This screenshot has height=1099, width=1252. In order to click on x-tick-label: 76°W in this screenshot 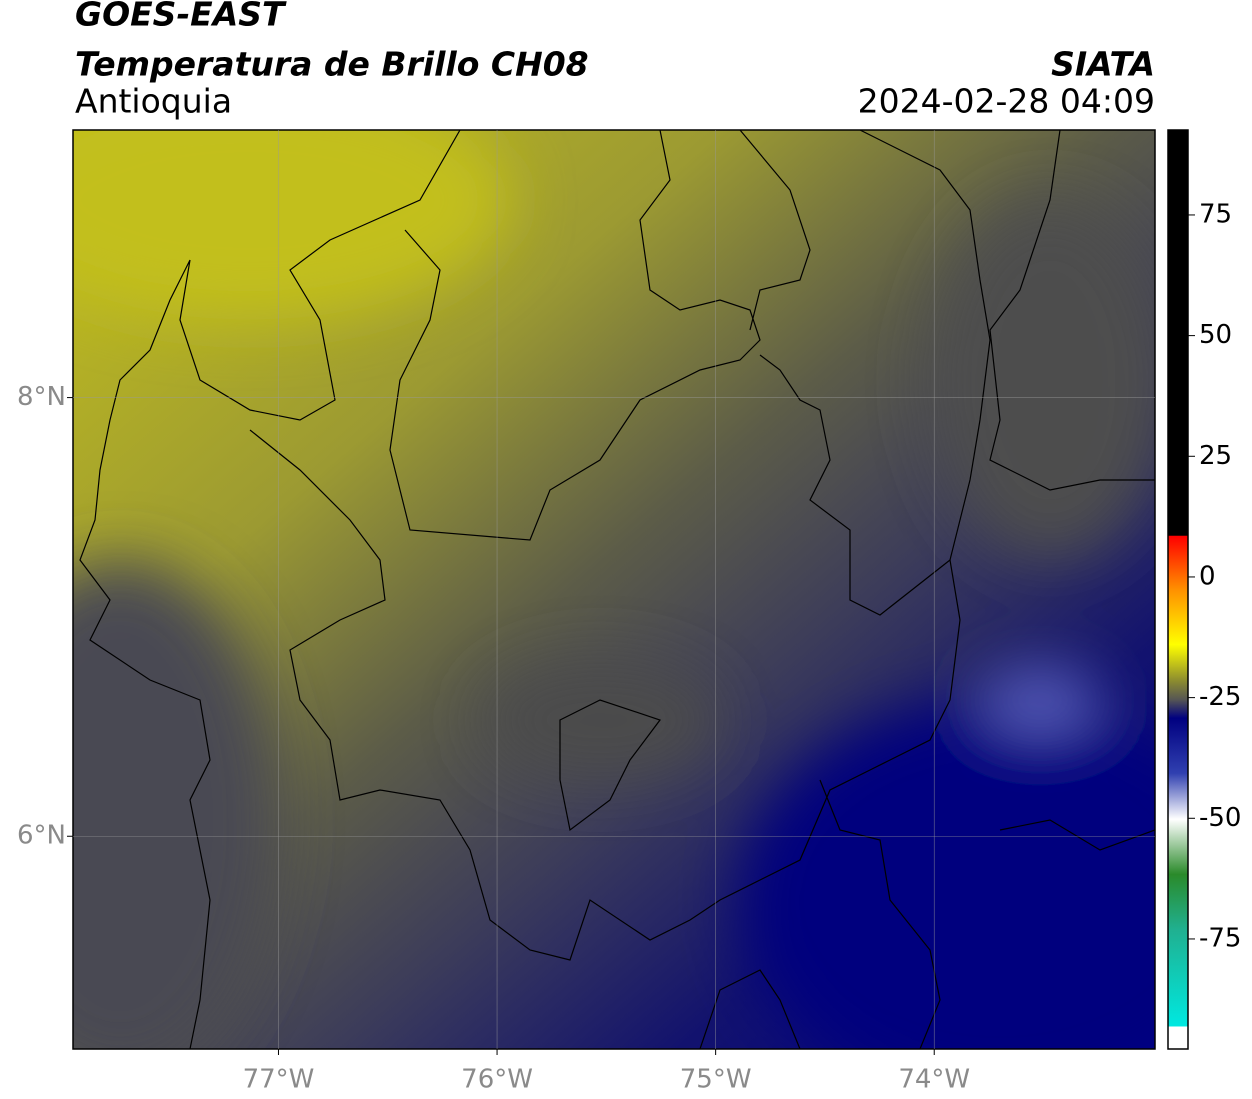, I will do `click(497, 1080)`.